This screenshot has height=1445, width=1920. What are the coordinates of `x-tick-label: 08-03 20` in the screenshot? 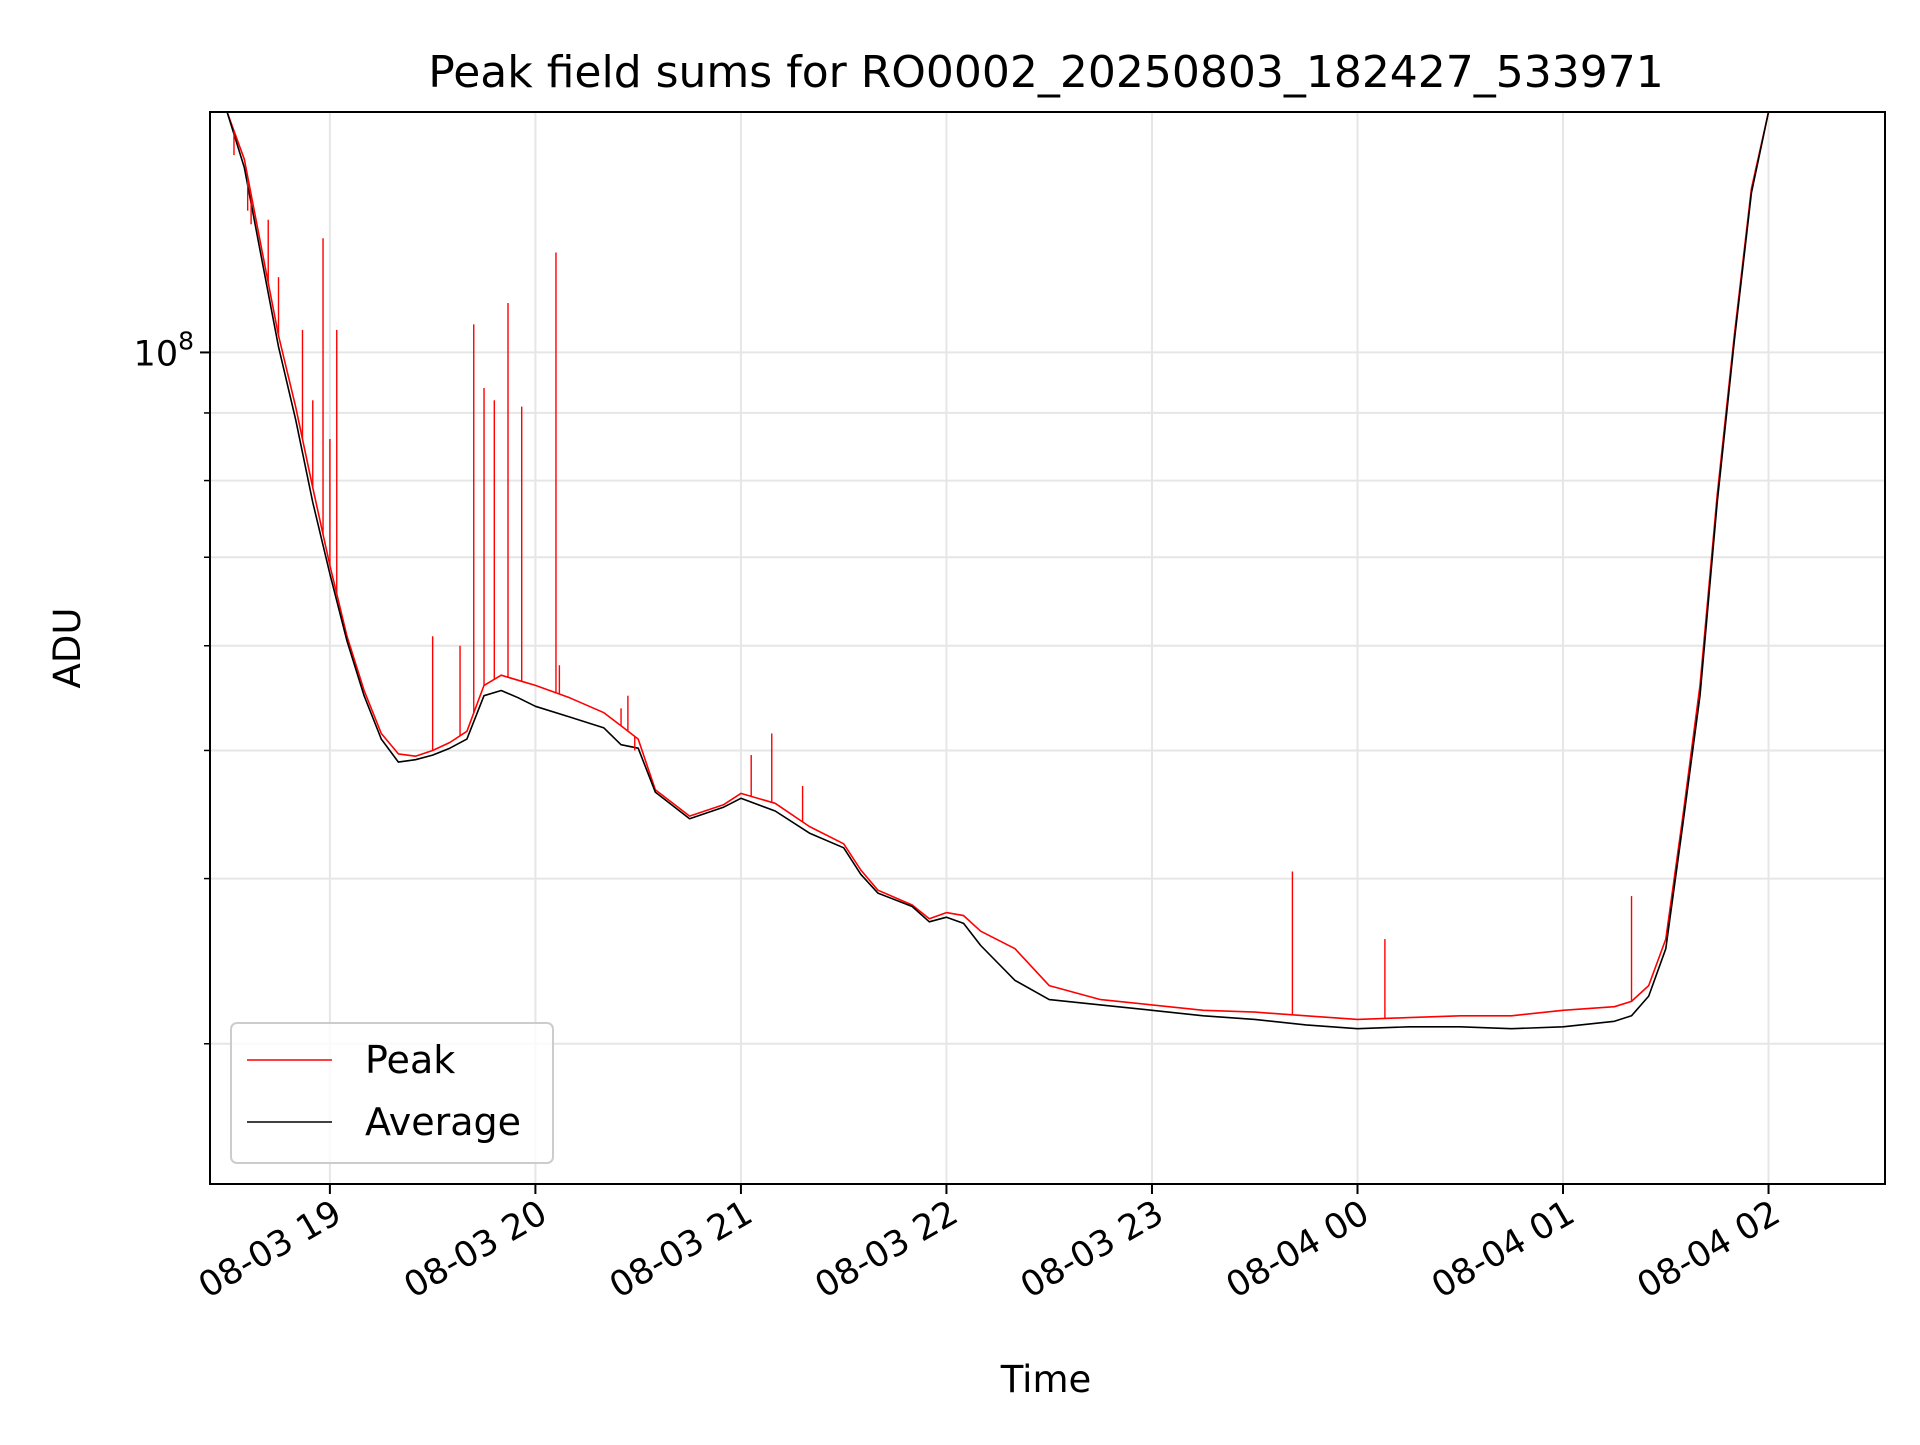 It's located at (476, 1249).